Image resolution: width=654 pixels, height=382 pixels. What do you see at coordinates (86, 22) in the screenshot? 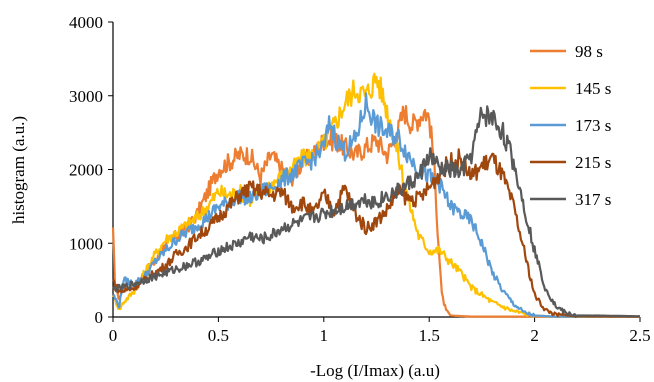
I see `y-tick-label: 4000` at bounding box center [86, 22].